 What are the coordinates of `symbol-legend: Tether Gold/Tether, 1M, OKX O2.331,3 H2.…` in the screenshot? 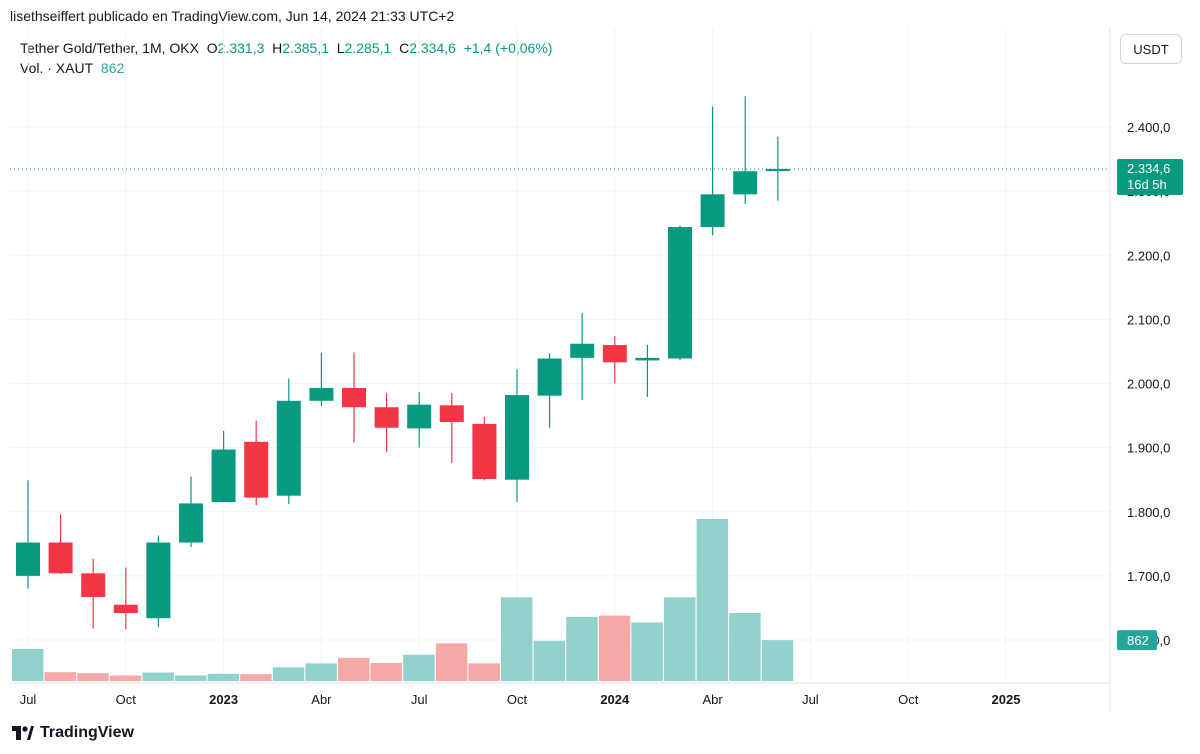 It's located at (286, 48).